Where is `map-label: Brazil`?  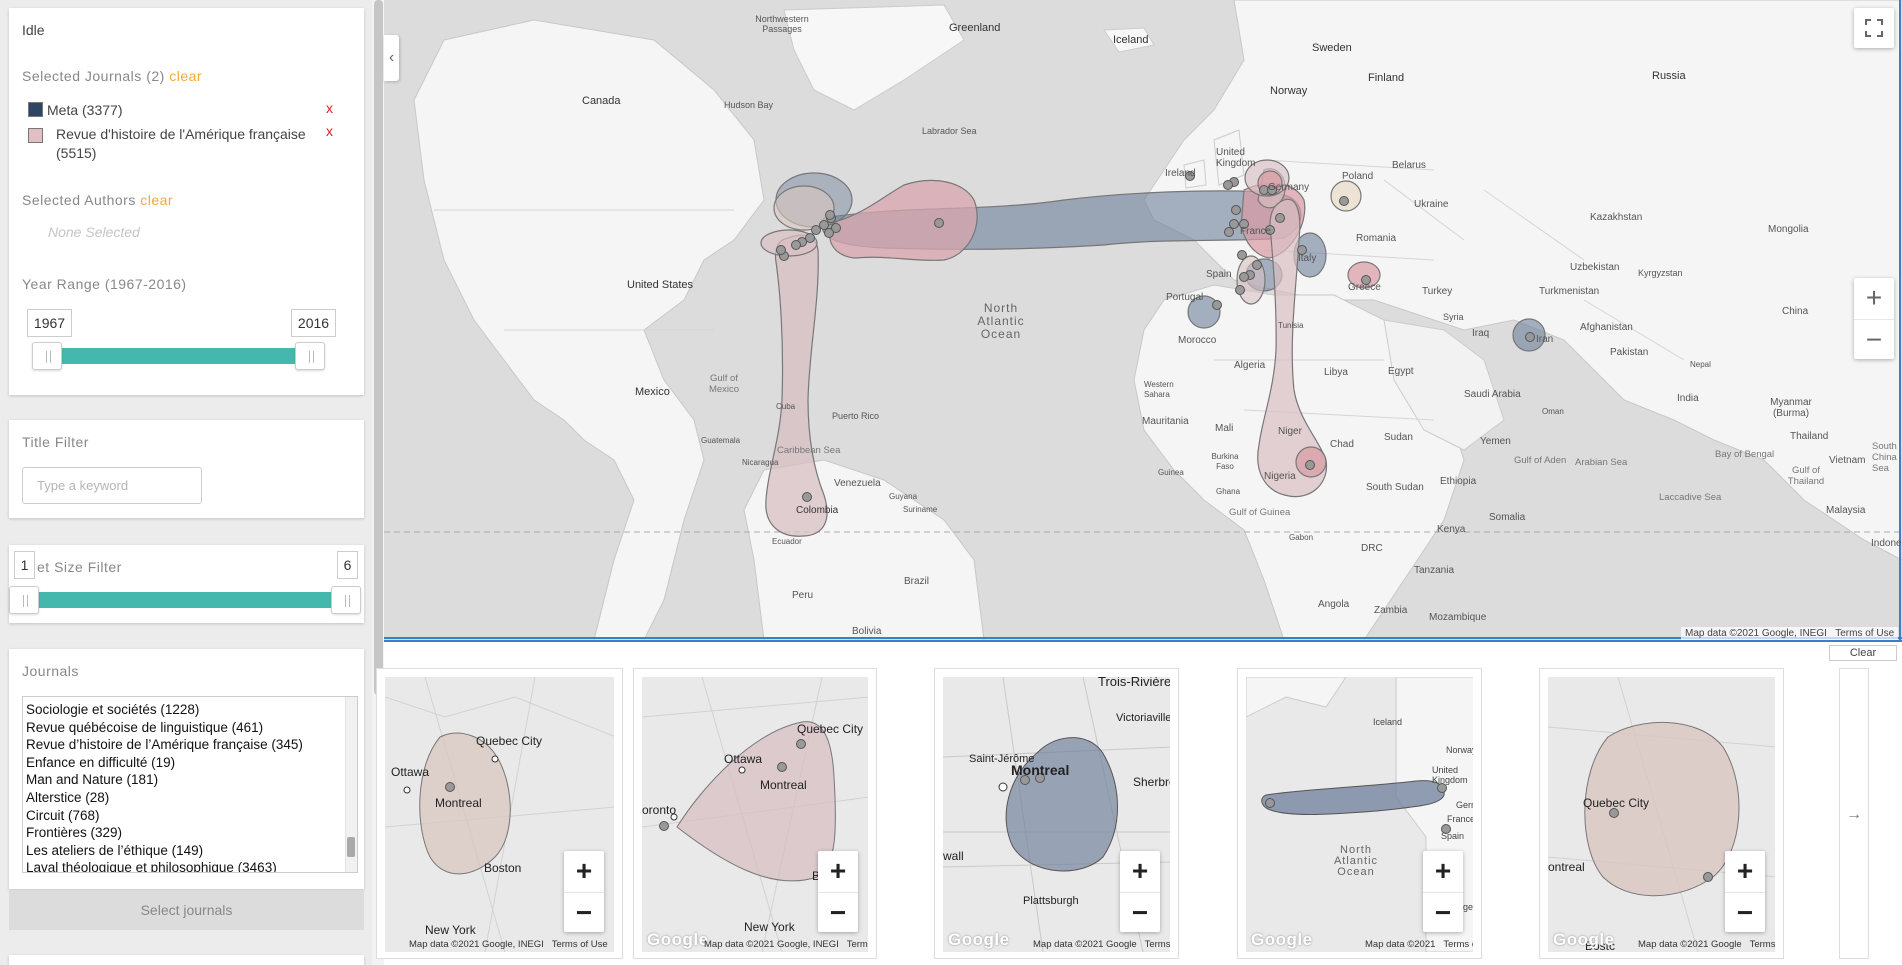
map-label: Brazil is located at coordinates (917, 581).